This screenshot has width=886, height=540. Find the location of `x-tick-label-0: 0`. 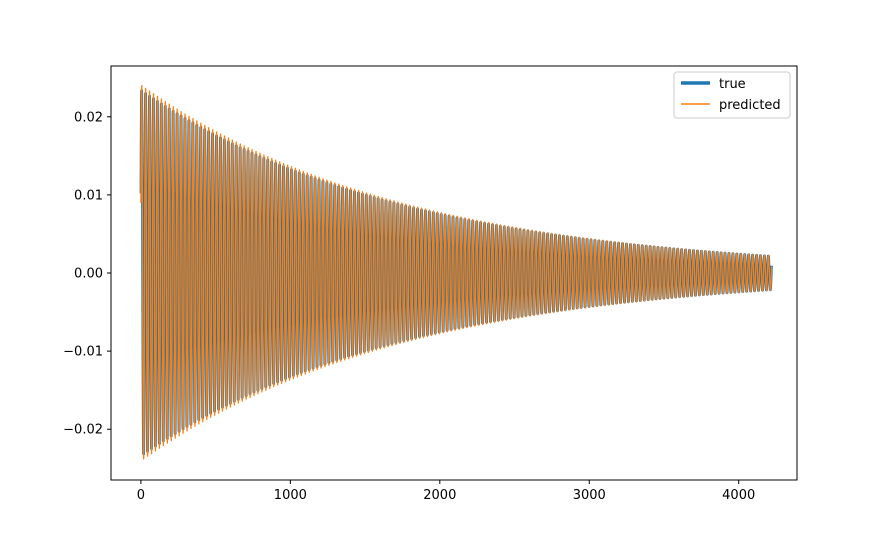

x-tick-label-0: 0 is located at coordinates (141, 495).